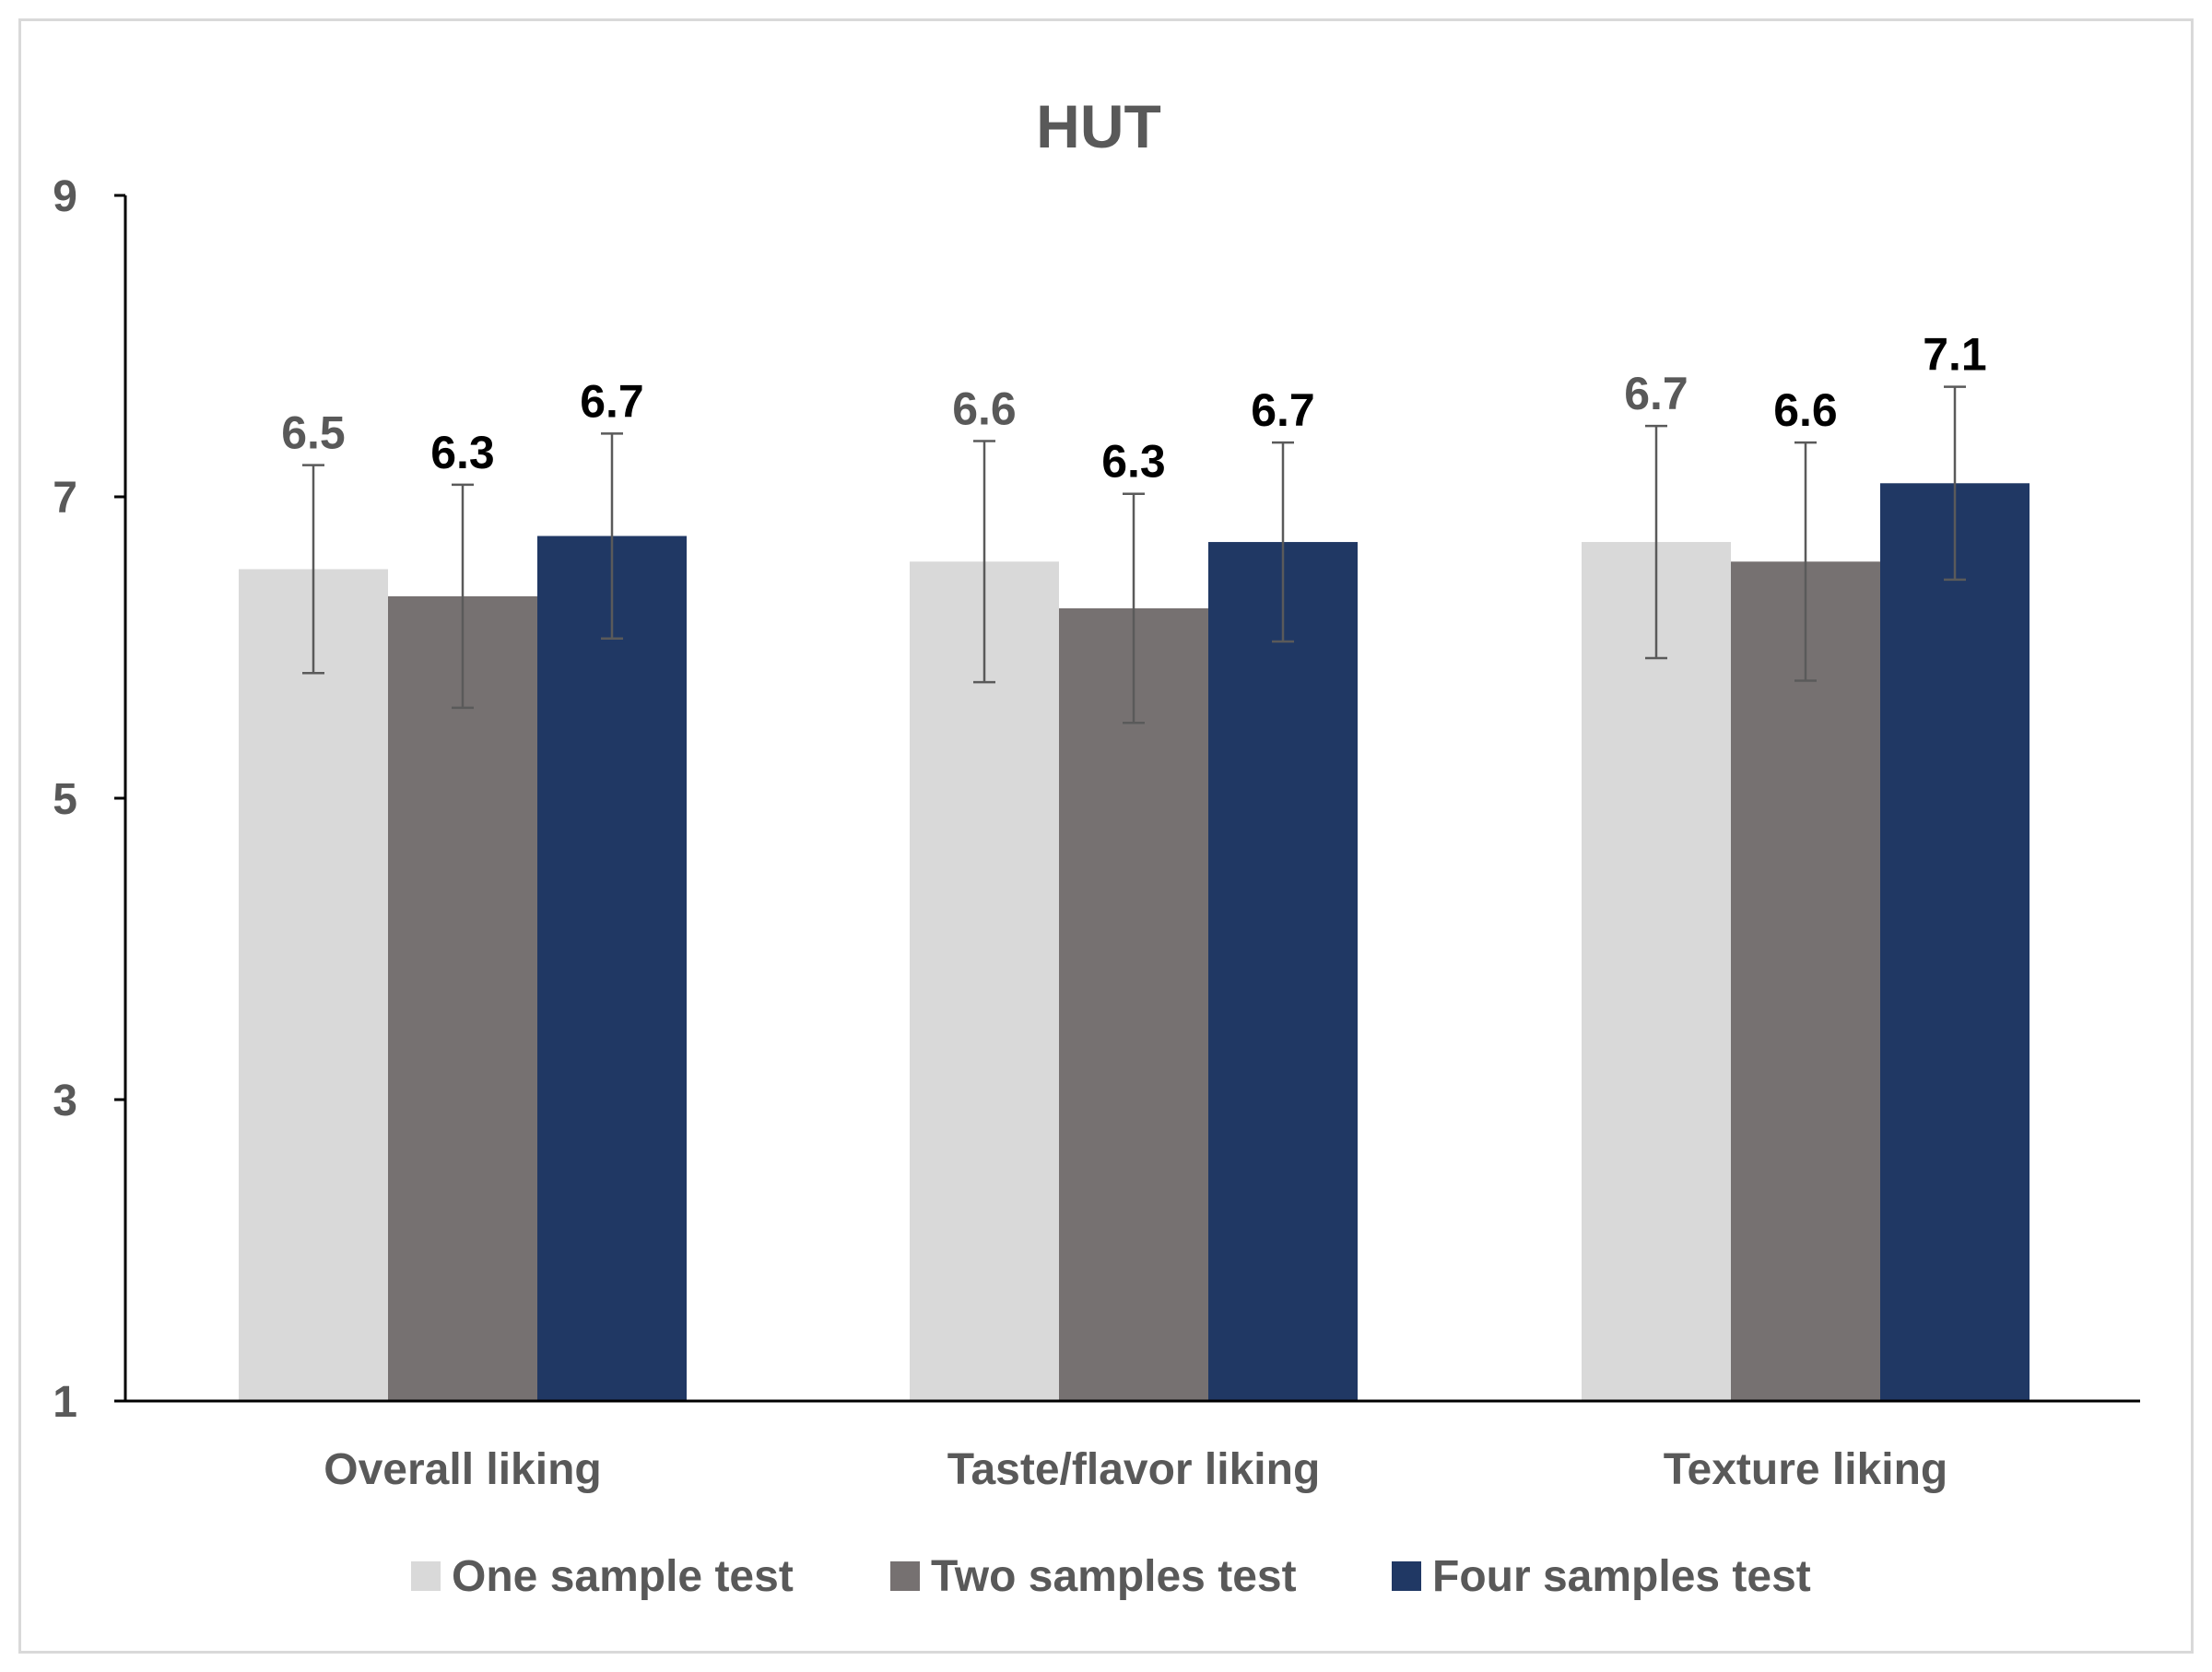  I want to click on y-tick-label: 7, so click(65, 498).